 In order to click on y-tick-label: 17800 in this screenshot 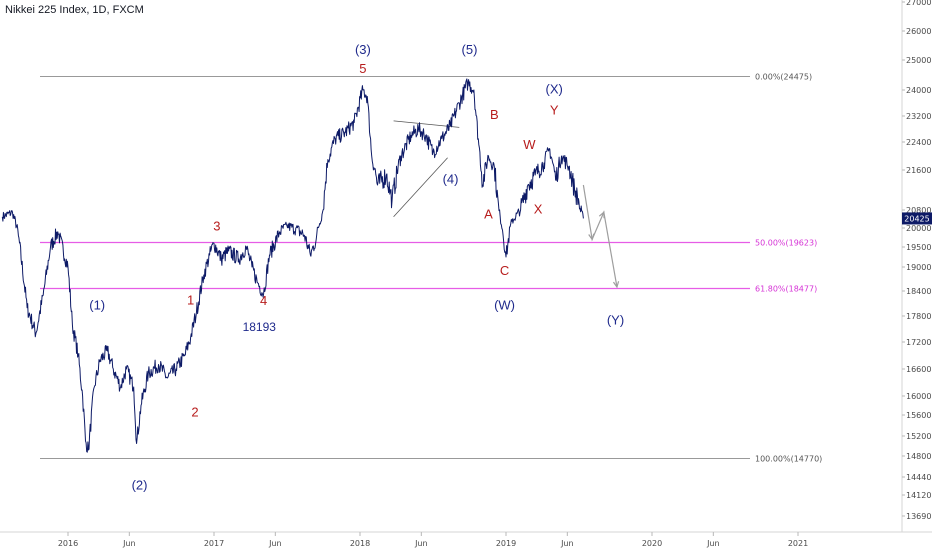, I will do `click(918, 316)`.